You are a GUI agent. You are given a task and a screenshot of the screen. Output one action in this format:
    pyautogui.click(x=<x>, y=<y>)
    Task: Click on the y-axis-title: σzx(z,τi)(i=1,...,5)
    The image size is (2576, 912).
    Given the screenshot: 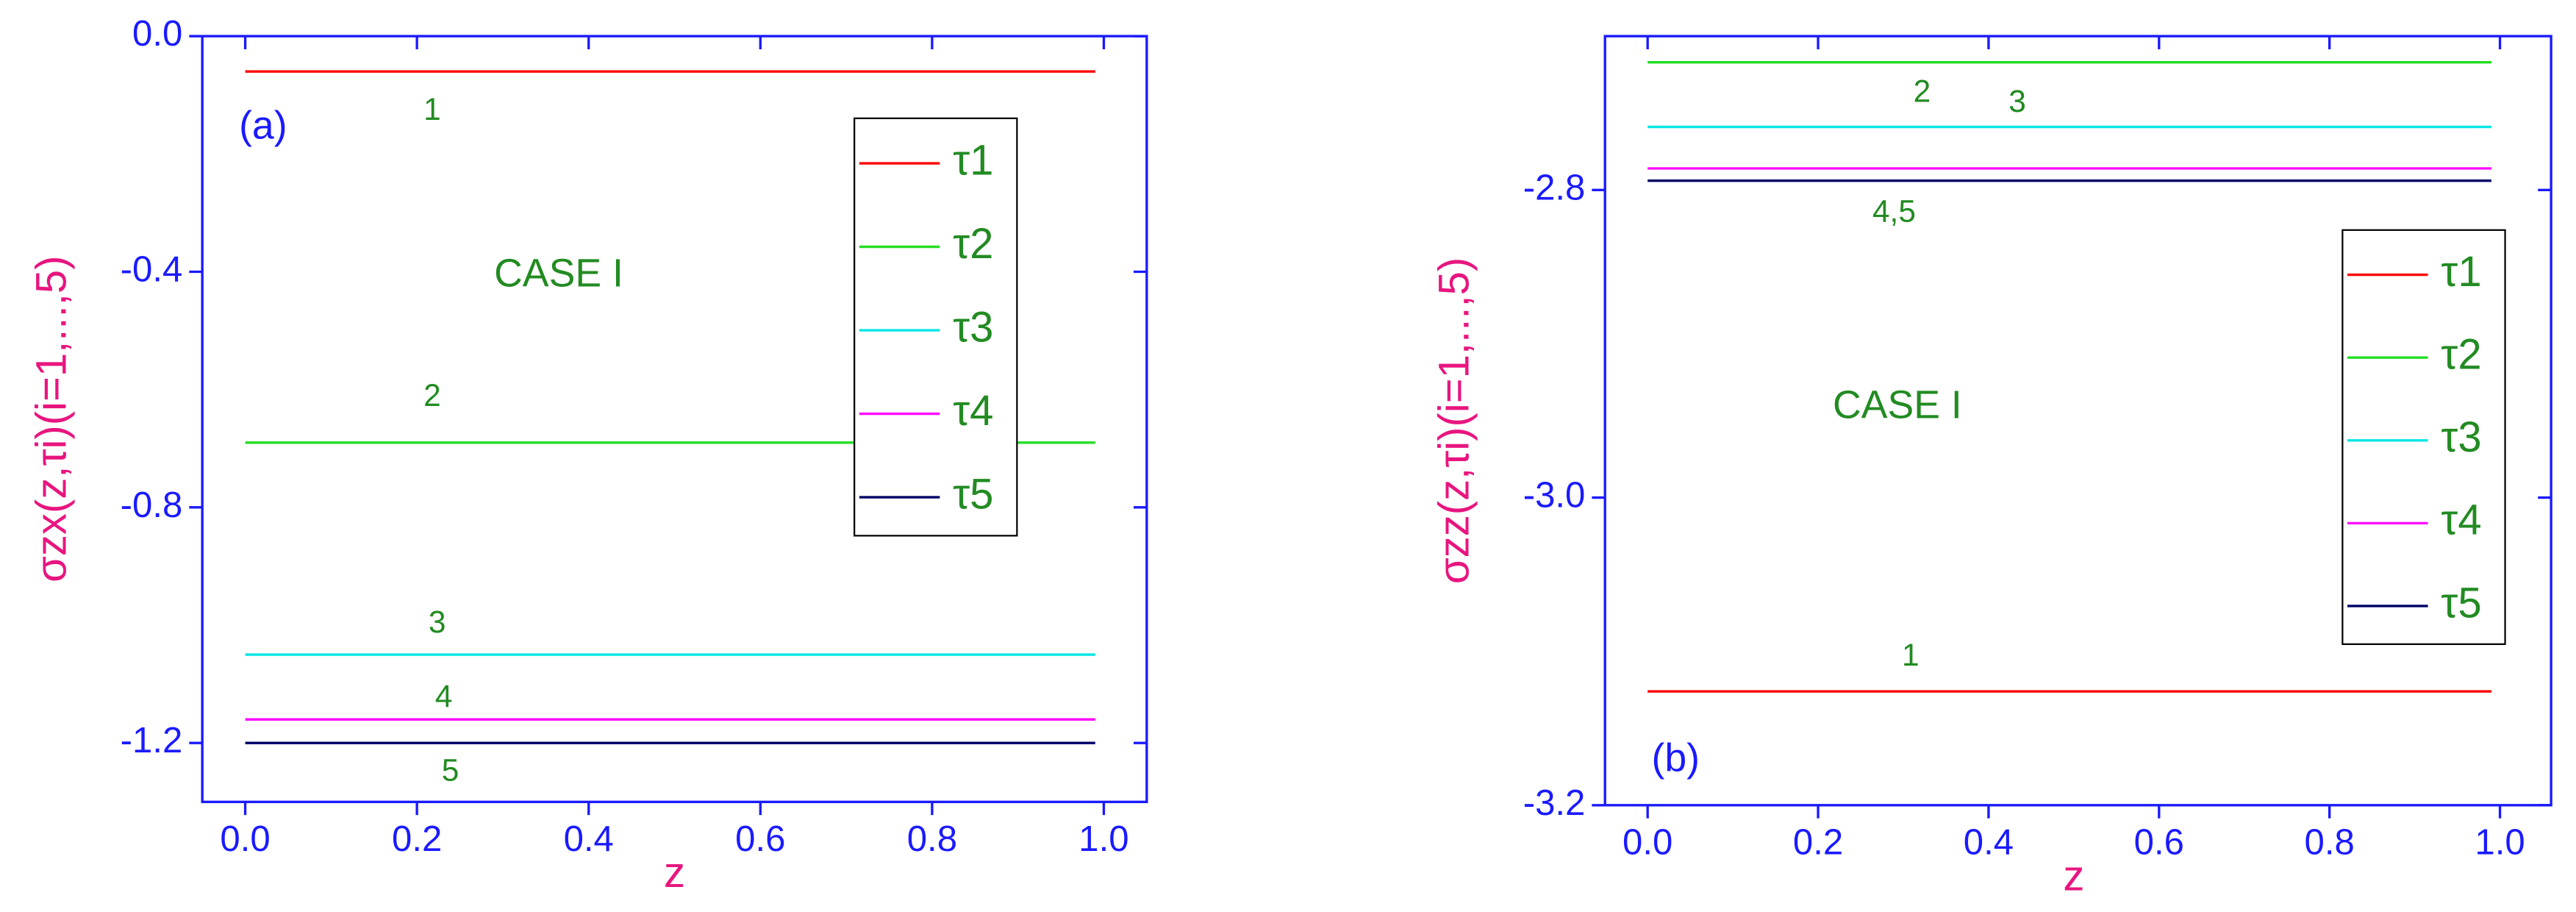 What is the action you would take?
    pyautogui.click(x=51, y=419)
    